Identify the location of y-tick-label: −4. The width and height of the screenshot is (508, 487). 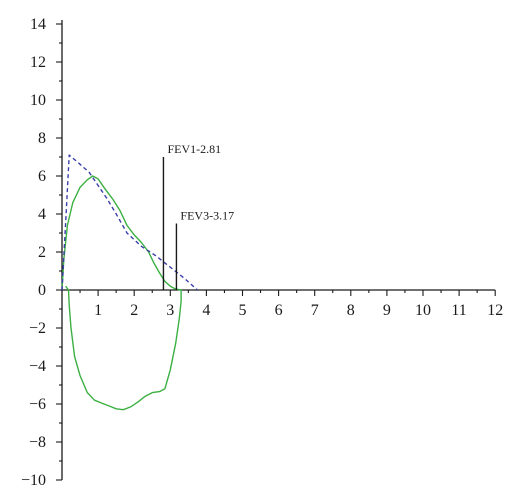
(37, 366).